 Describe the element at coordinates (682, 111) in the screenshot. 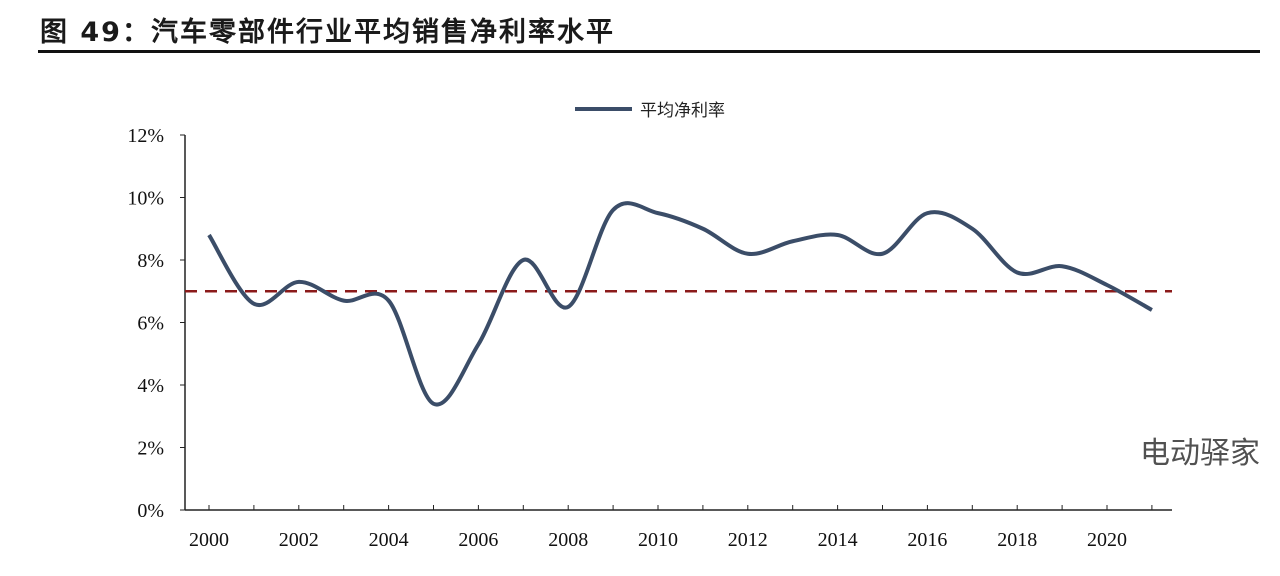

I see `legend-label: 平均净利率` at that location.